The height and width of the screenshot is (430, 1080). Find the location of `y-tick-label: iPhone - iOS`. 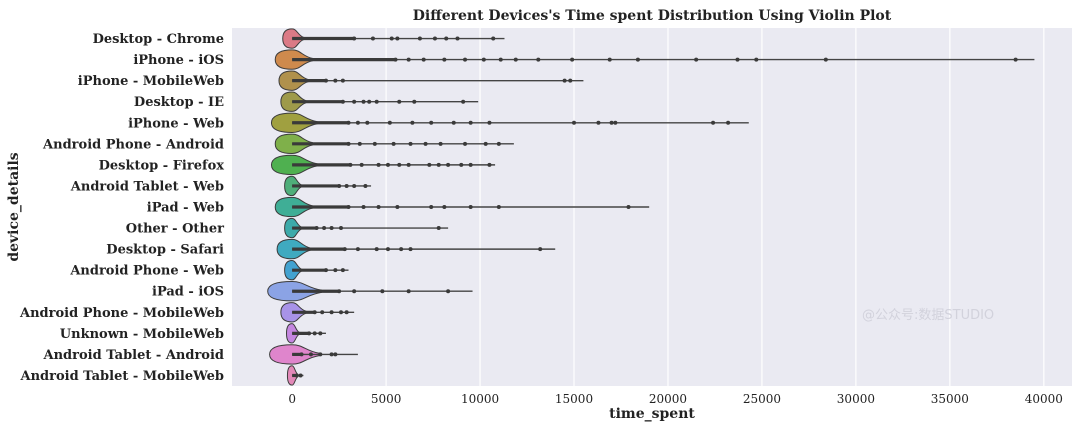

y-tick-label: iPhone - iOS is located at coordinates (178, 60).